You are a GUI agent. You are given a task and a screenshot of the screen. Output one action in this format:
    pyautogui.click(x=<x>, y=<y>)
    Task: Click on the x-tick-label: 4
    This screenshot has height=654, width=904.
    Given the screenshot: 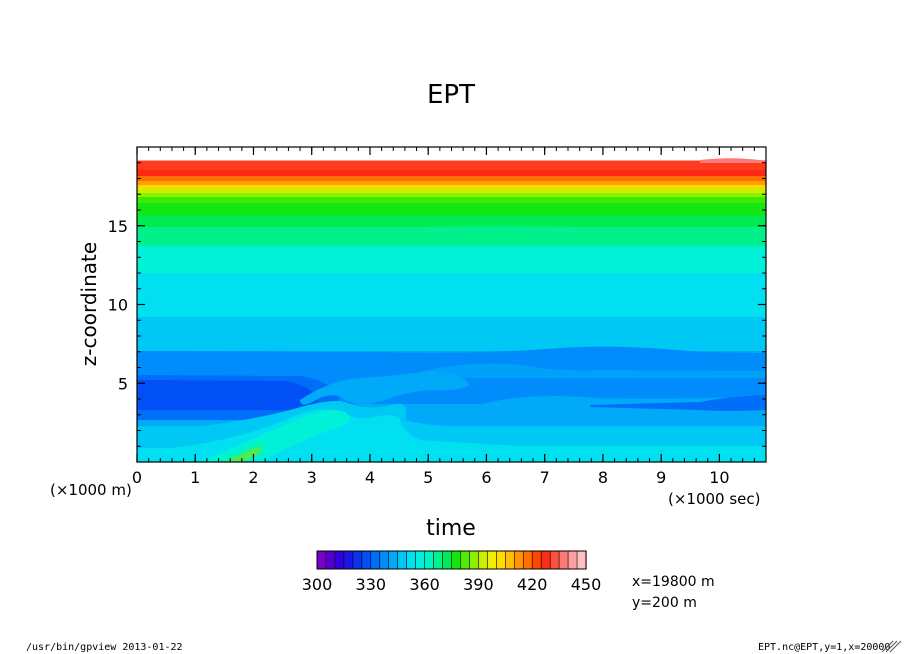 What is the action you would take?
    pyautogui.click(x=370, y=477)
    